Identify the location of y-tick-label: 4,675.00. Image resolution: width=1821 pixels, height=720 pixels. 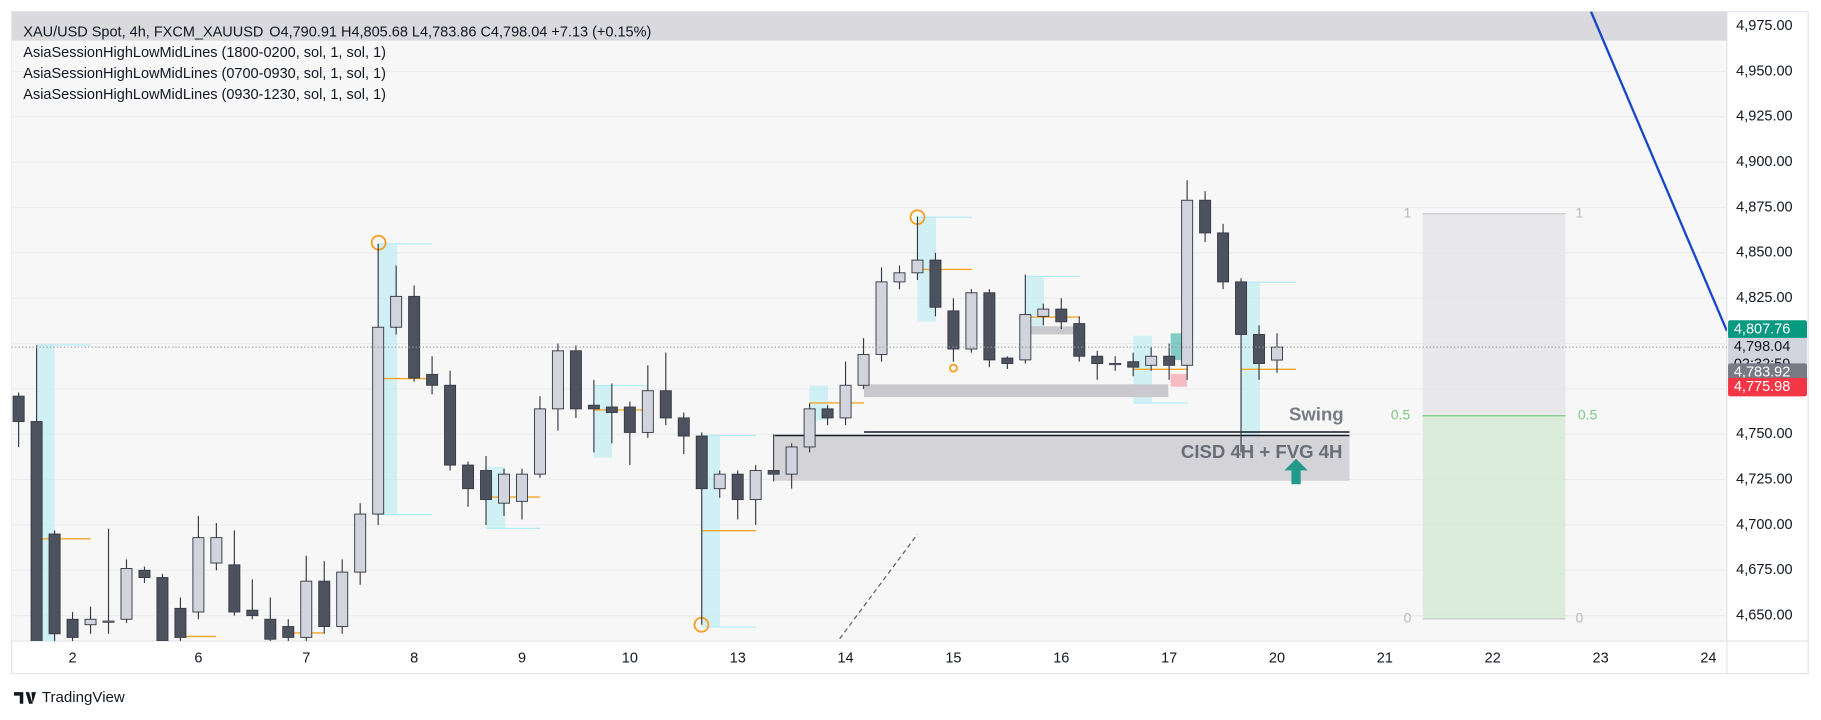
(1764, 570).